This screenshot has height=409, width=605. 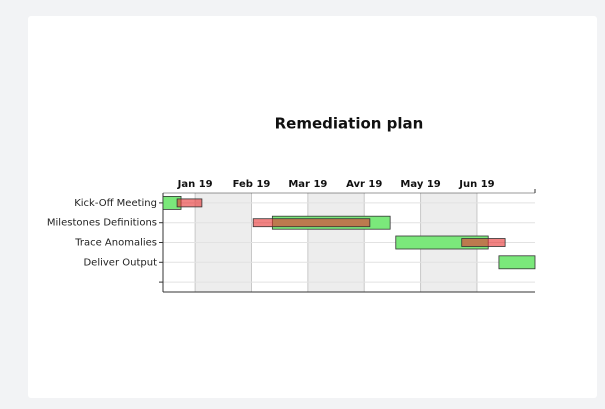 What do you see at coordinates (364, 184) in the screenshot?
I see `x-tick-label: Avr 19` at bounding box center [364, 184].